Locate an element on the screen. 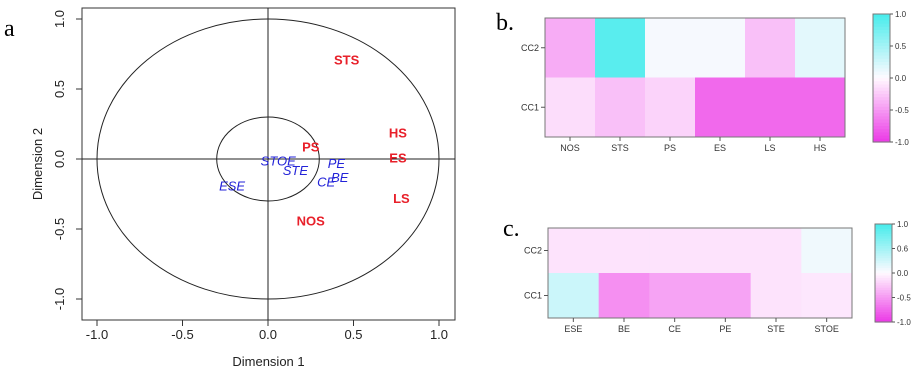 The image size is (916, 372). heatmap-c: ESE BE CE PE STE STOE CC2 CC1 1.0 0.6 0.0 -0.5 -1.0 is located at coordinates (717, 277).